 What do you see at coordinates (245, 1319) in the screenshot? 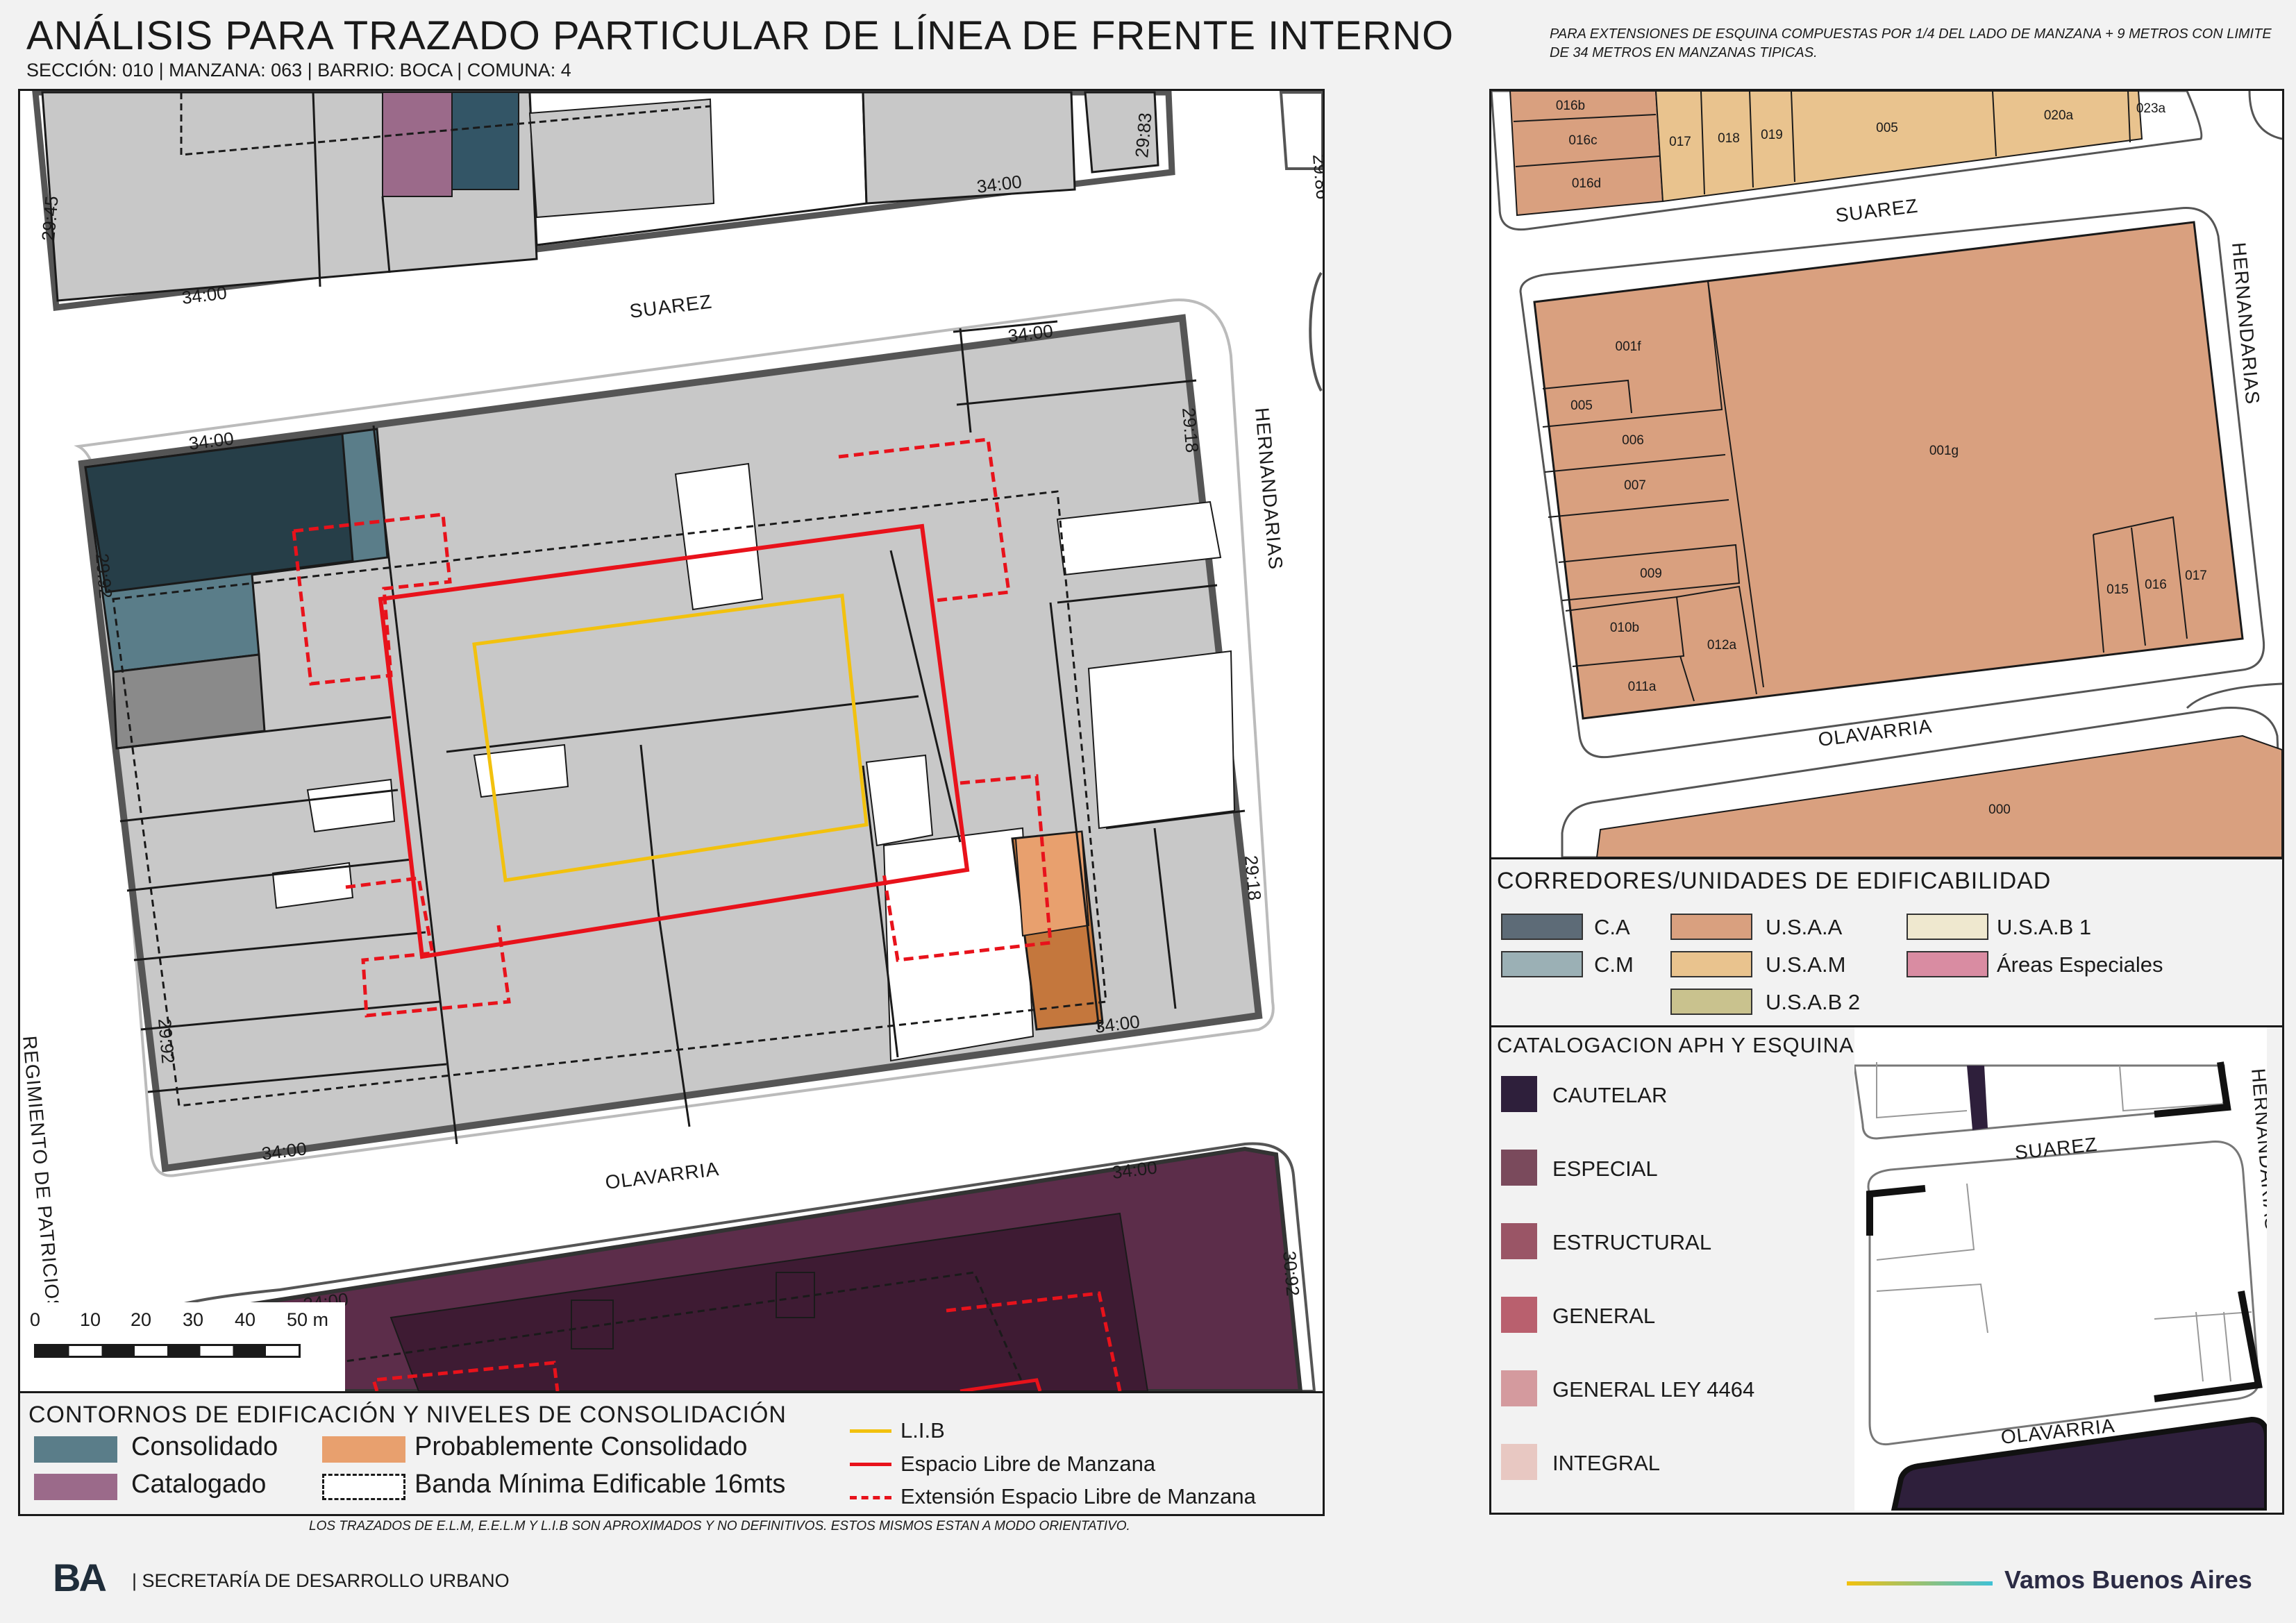
I see `scale-tick-40: 40` at bounding box center [245, 1319].